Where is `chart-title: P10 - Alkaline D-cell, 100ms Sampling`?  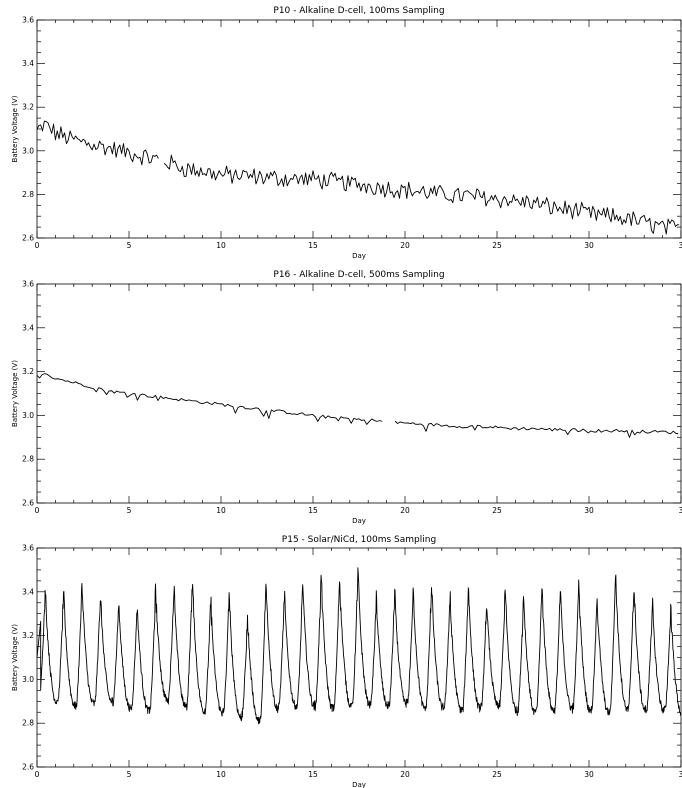 chart-title: P10 - Alkaline D-cell, 100ms Sampling is located at coordinates (358, 11).